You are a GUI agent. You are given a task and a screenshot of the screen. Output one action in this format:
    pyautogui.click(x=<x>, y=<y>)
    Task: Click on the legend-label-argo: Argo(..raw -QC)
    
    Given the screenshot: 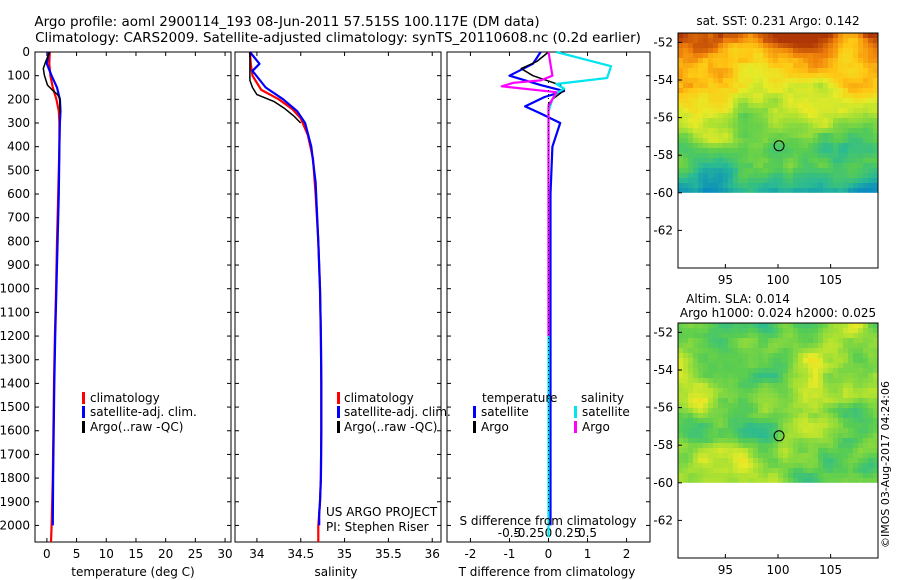 What is the action you would take?
    pyautogui.click(x=390, y=427)
    